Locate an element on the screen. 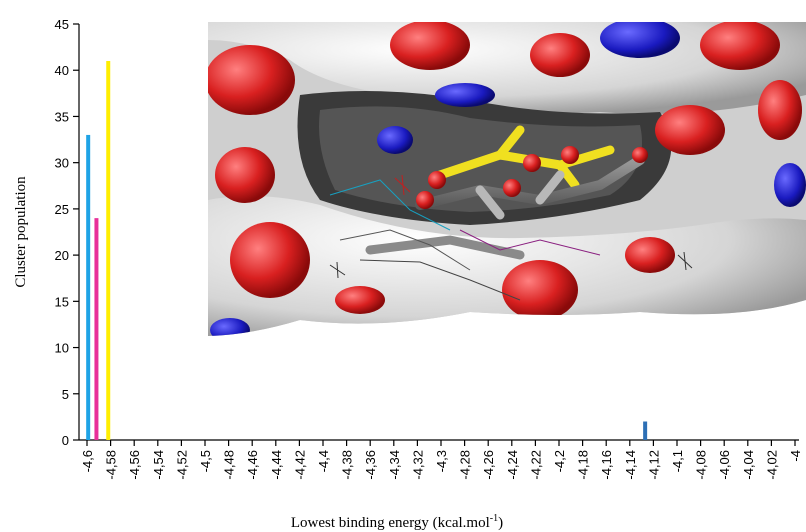 This screenshot has width=806, height=532. y-axis-title: Cluster population is located at coordinates (21, 232).